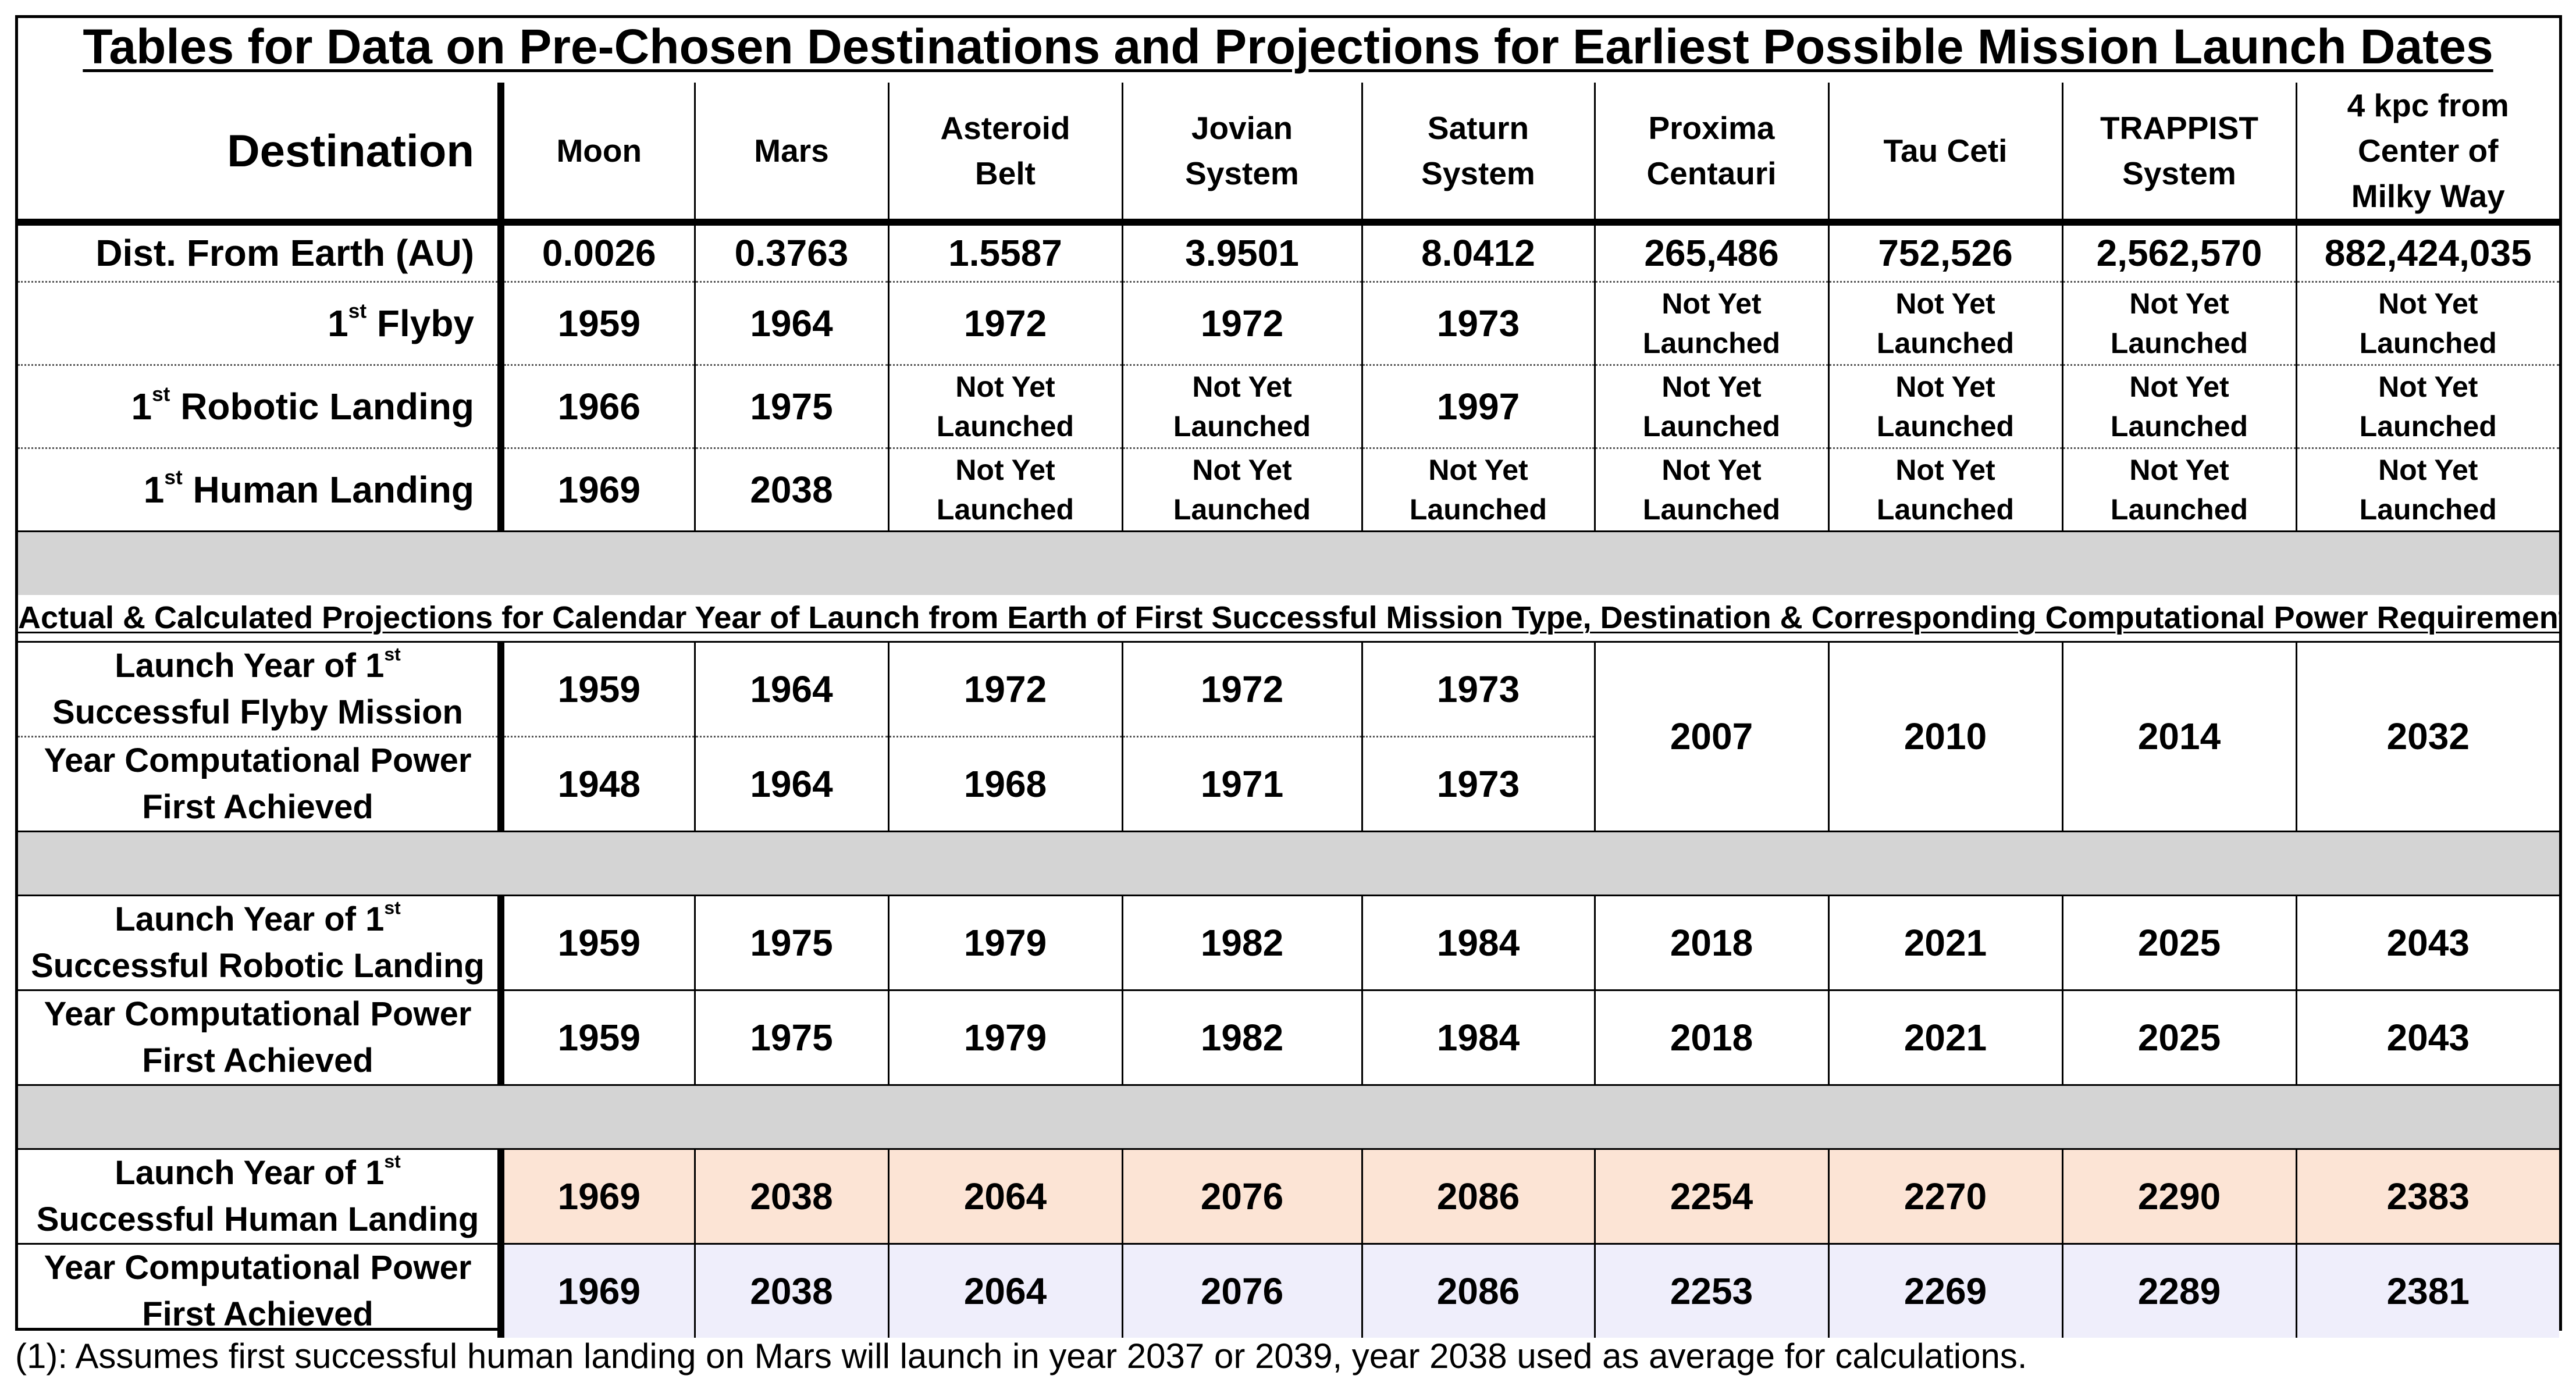 The image size is (2576, 1386). Describe the element at coordinates (1945, 152) in the screenshot. I see `destination-column-header: Tau Ceti` at that location.